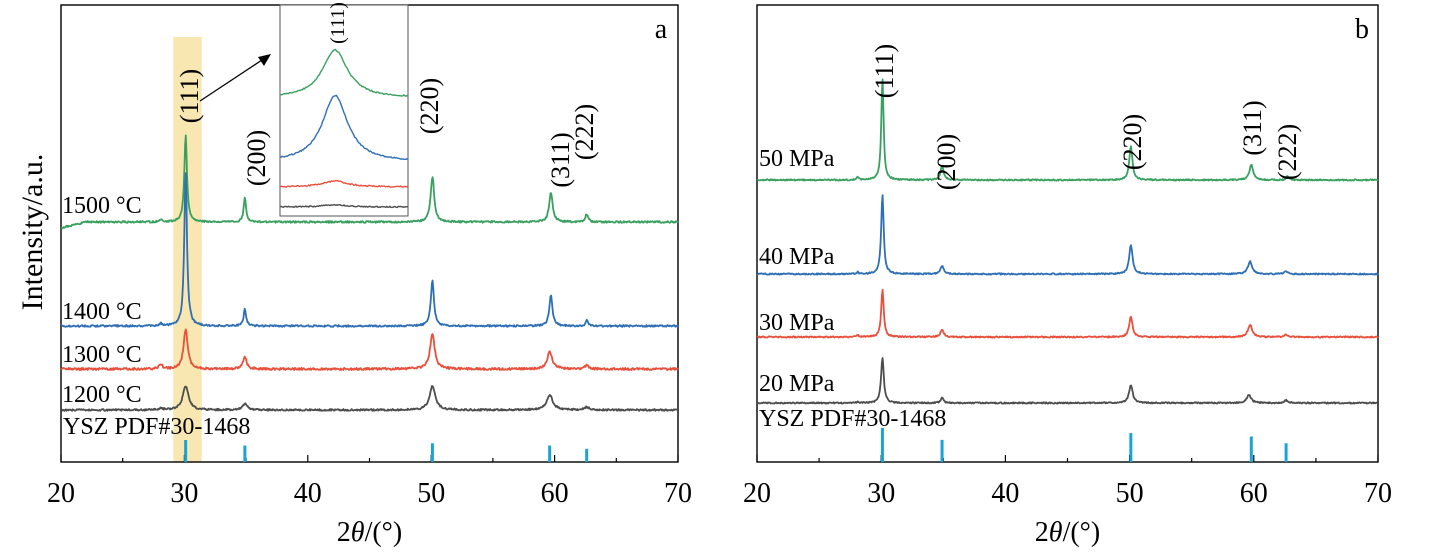 The height and width of the screenshot is (556, 1449). Describe the element at coordinates (797, 323) in the screenshot. I see `series-label: 30 MPa` at that location.